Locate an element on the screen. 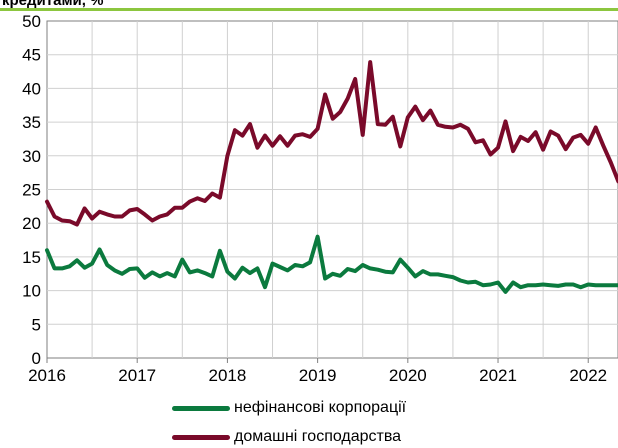 This screenshot has height=448, width=618. y-tick-label: 25 is located at coordinates (31, 190).